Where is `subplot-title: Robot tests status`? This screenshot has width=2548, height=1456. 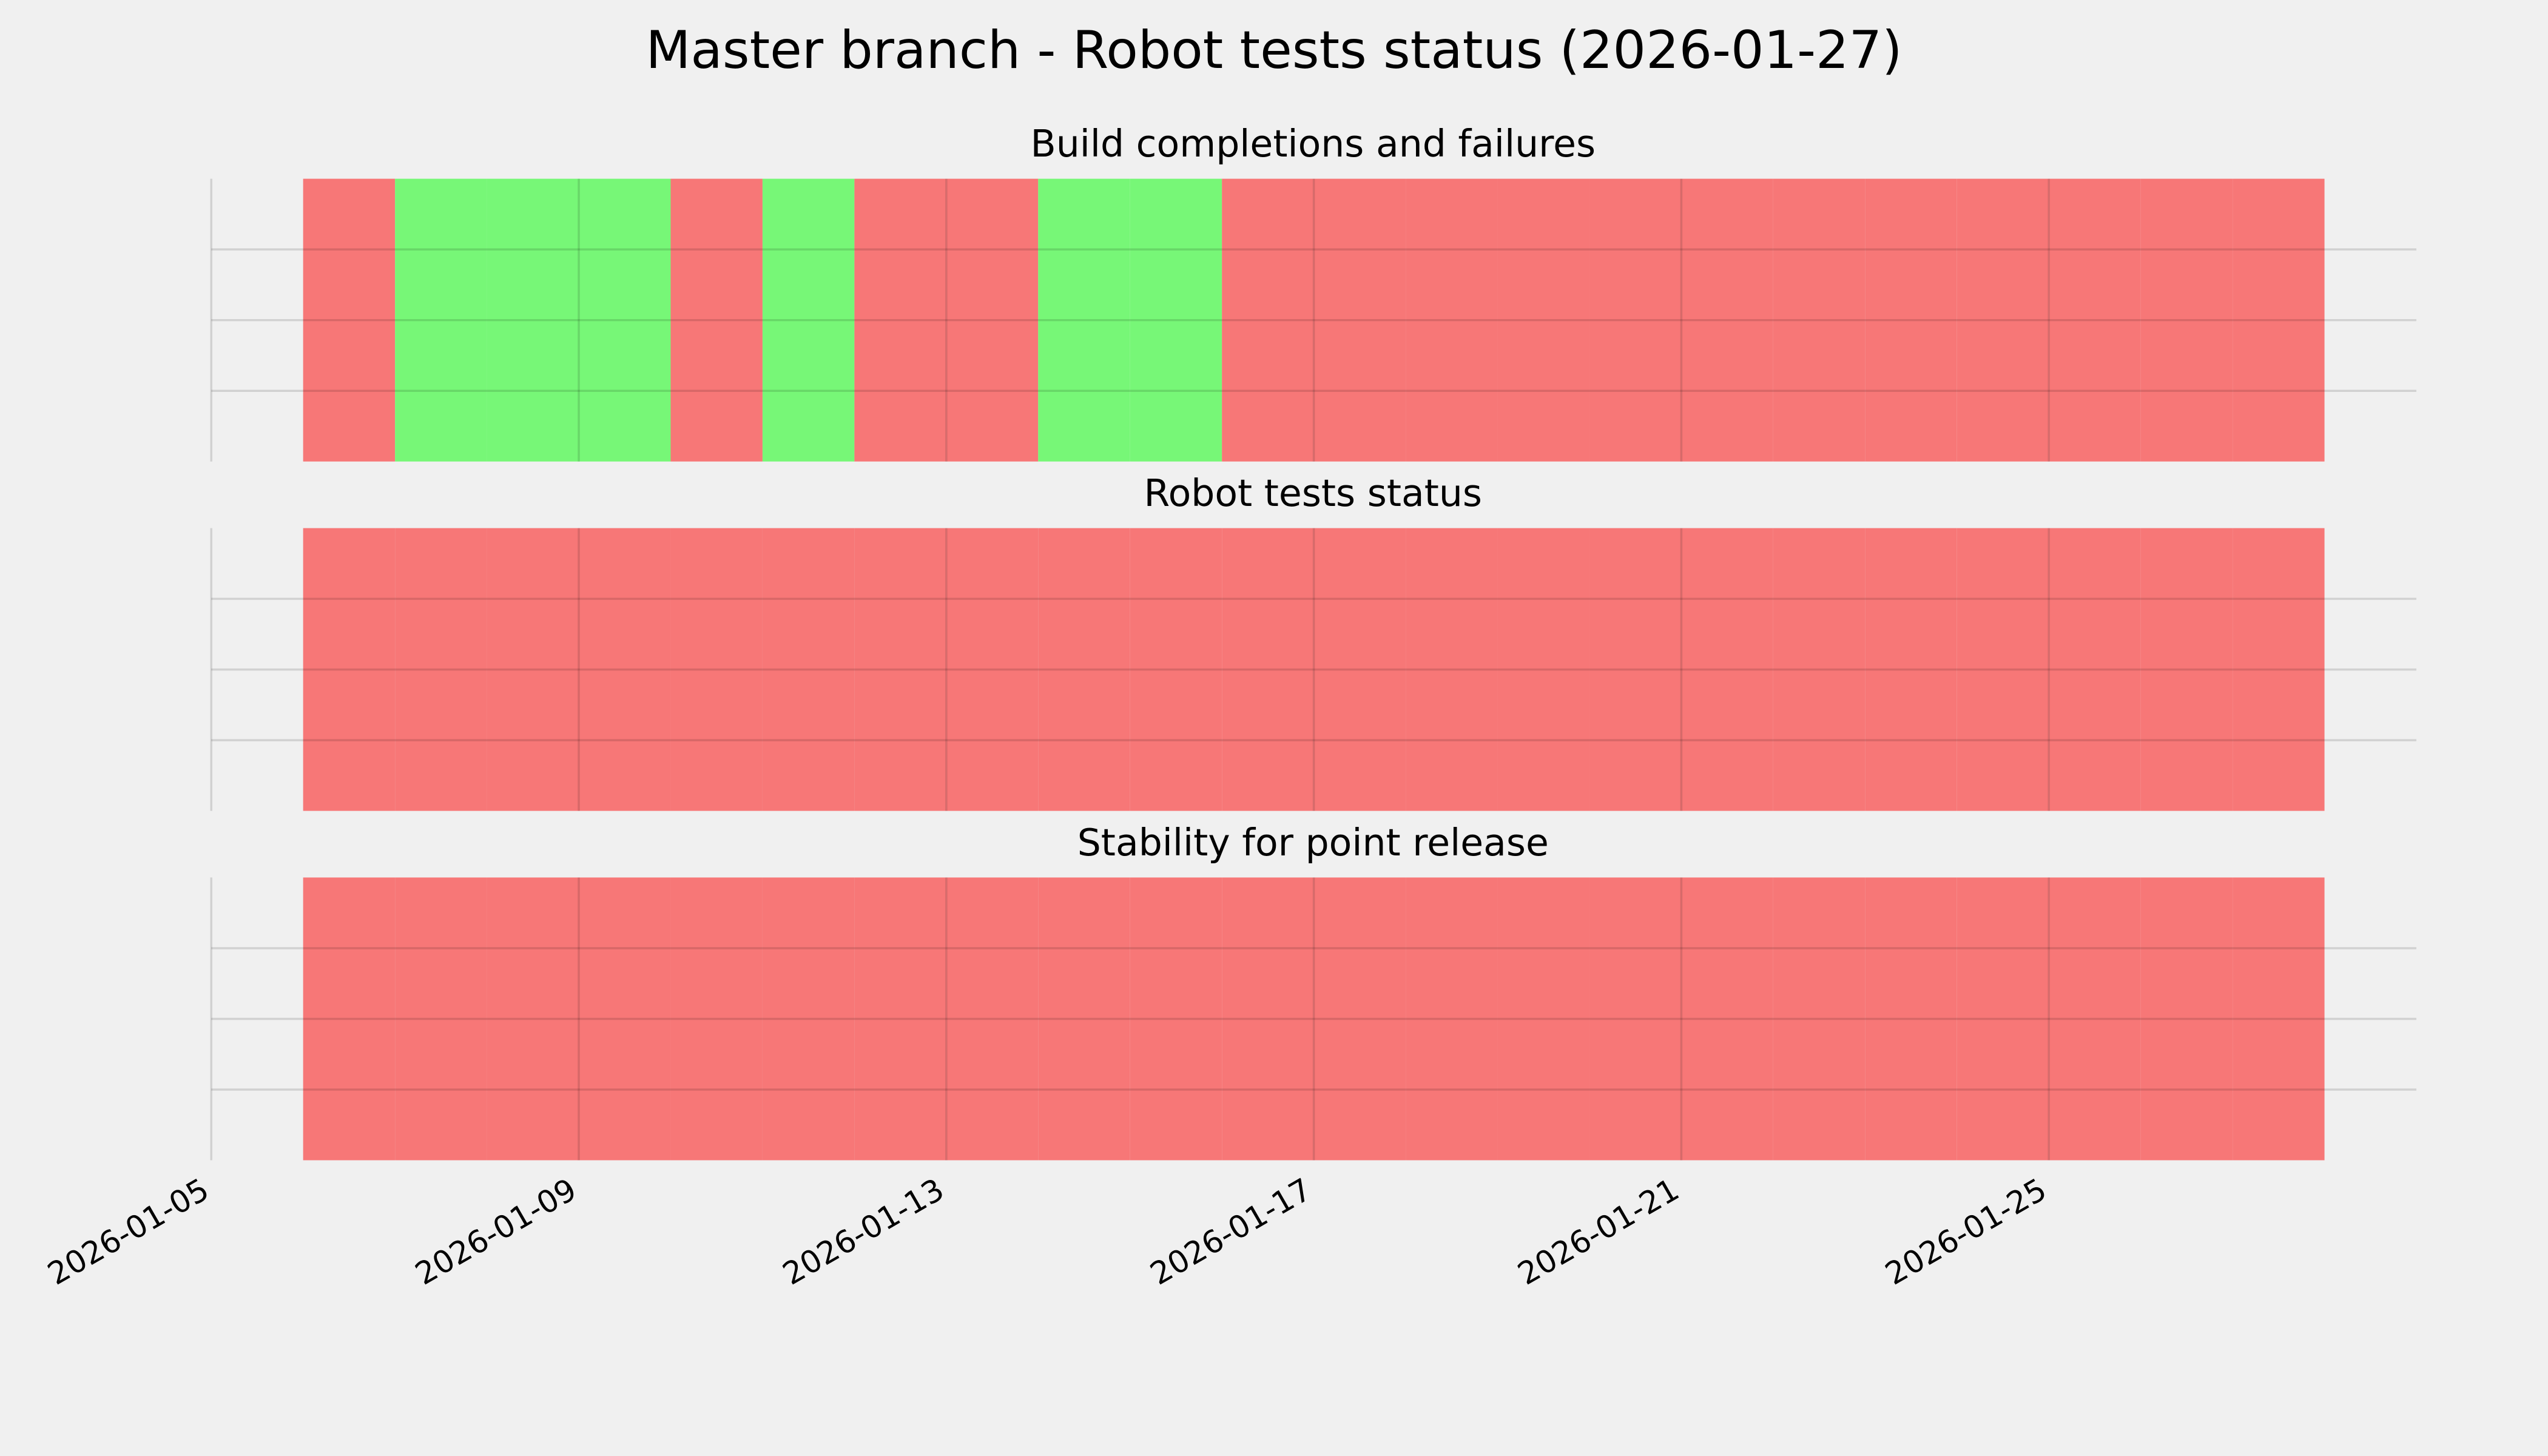 subplot-title: Robot tests status is located at coordinates (1313, 493).